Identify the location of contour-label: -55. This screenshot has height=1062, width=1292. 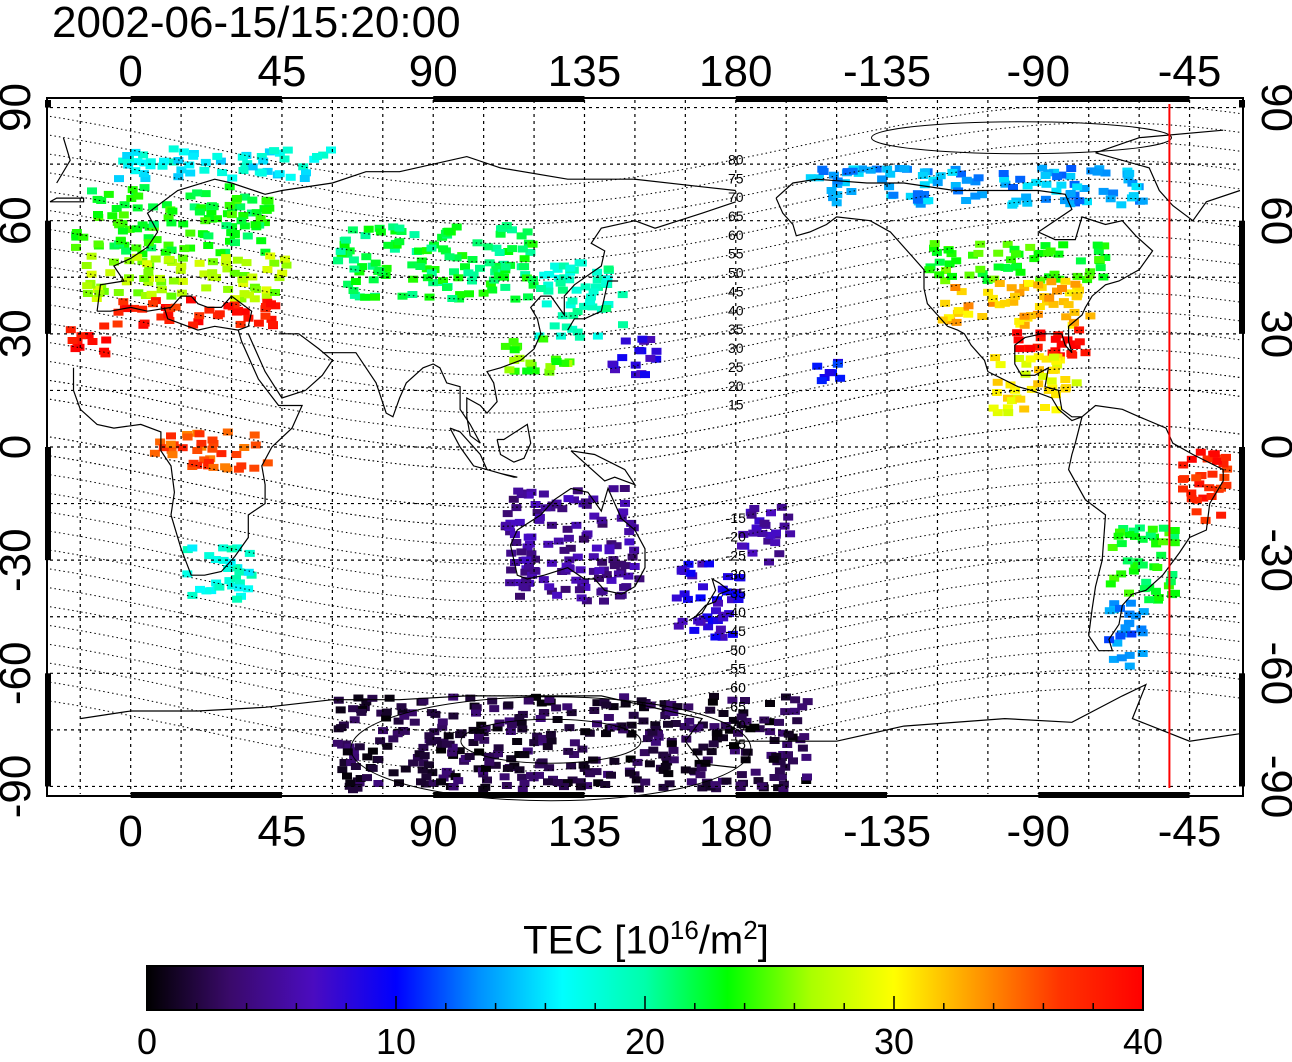
(736, 669).